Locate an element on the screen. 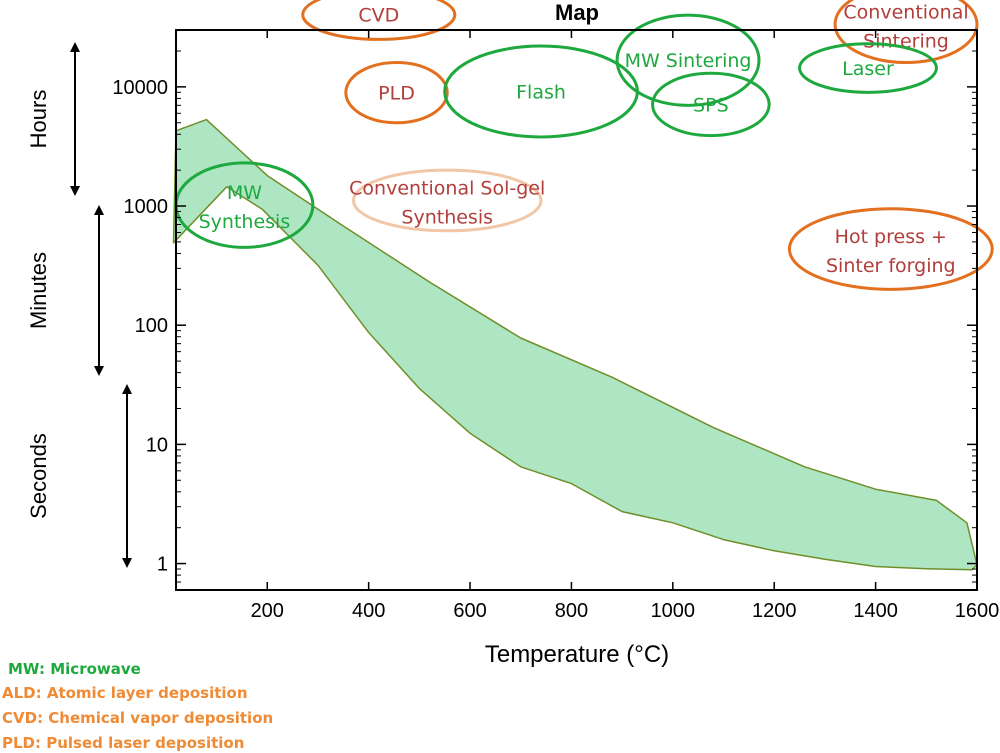  y-tick-label-10000: 10000 is located at coordinates (140, 88).